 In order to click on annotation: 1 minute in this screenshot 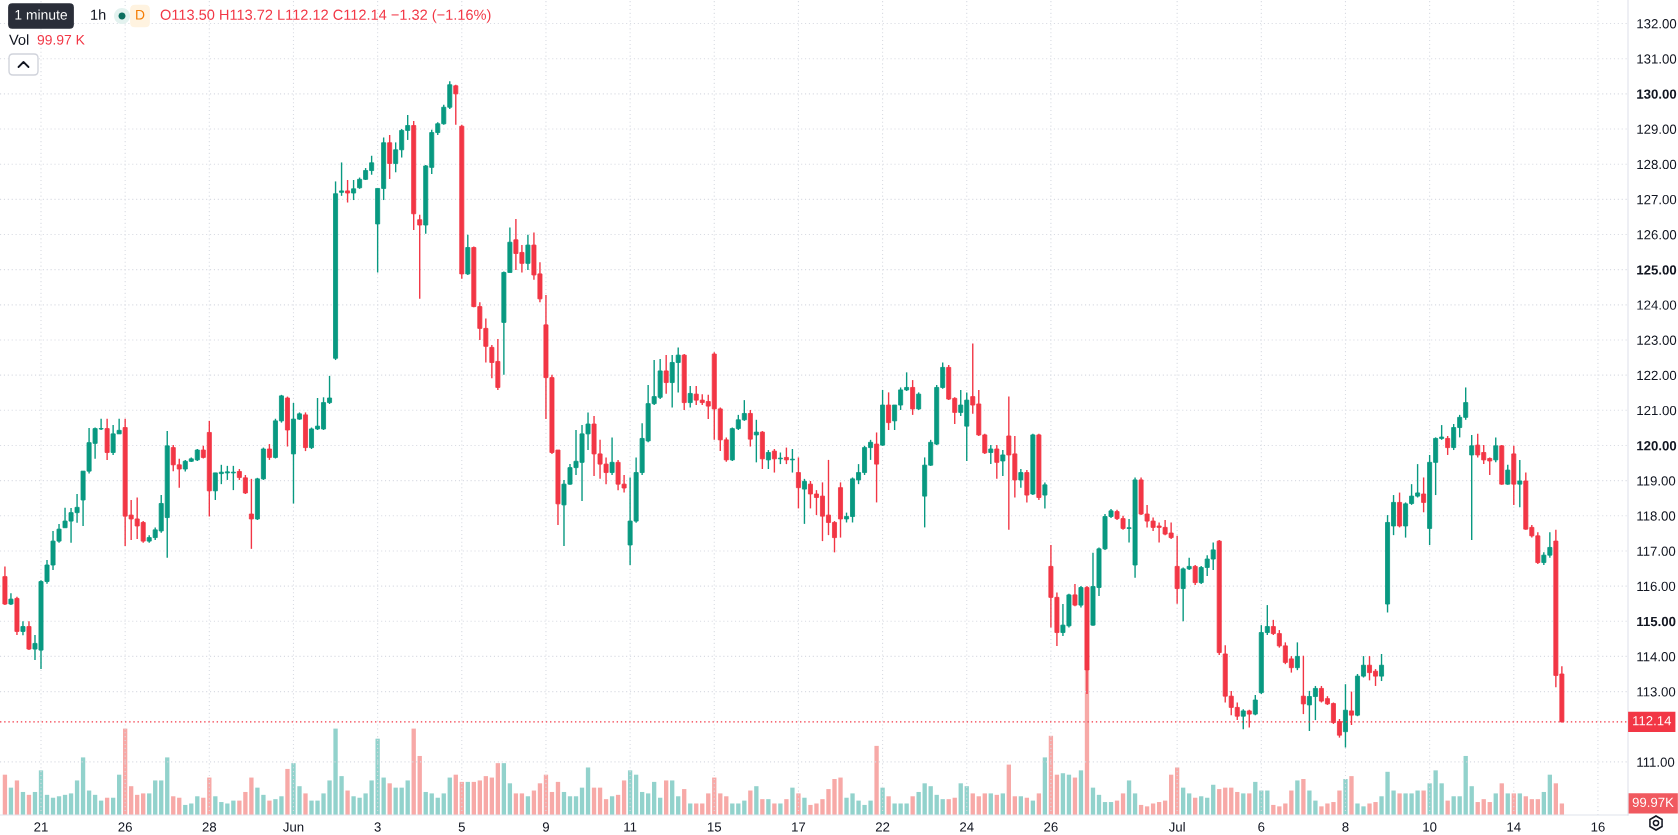, I will do `click(41, 14)`.